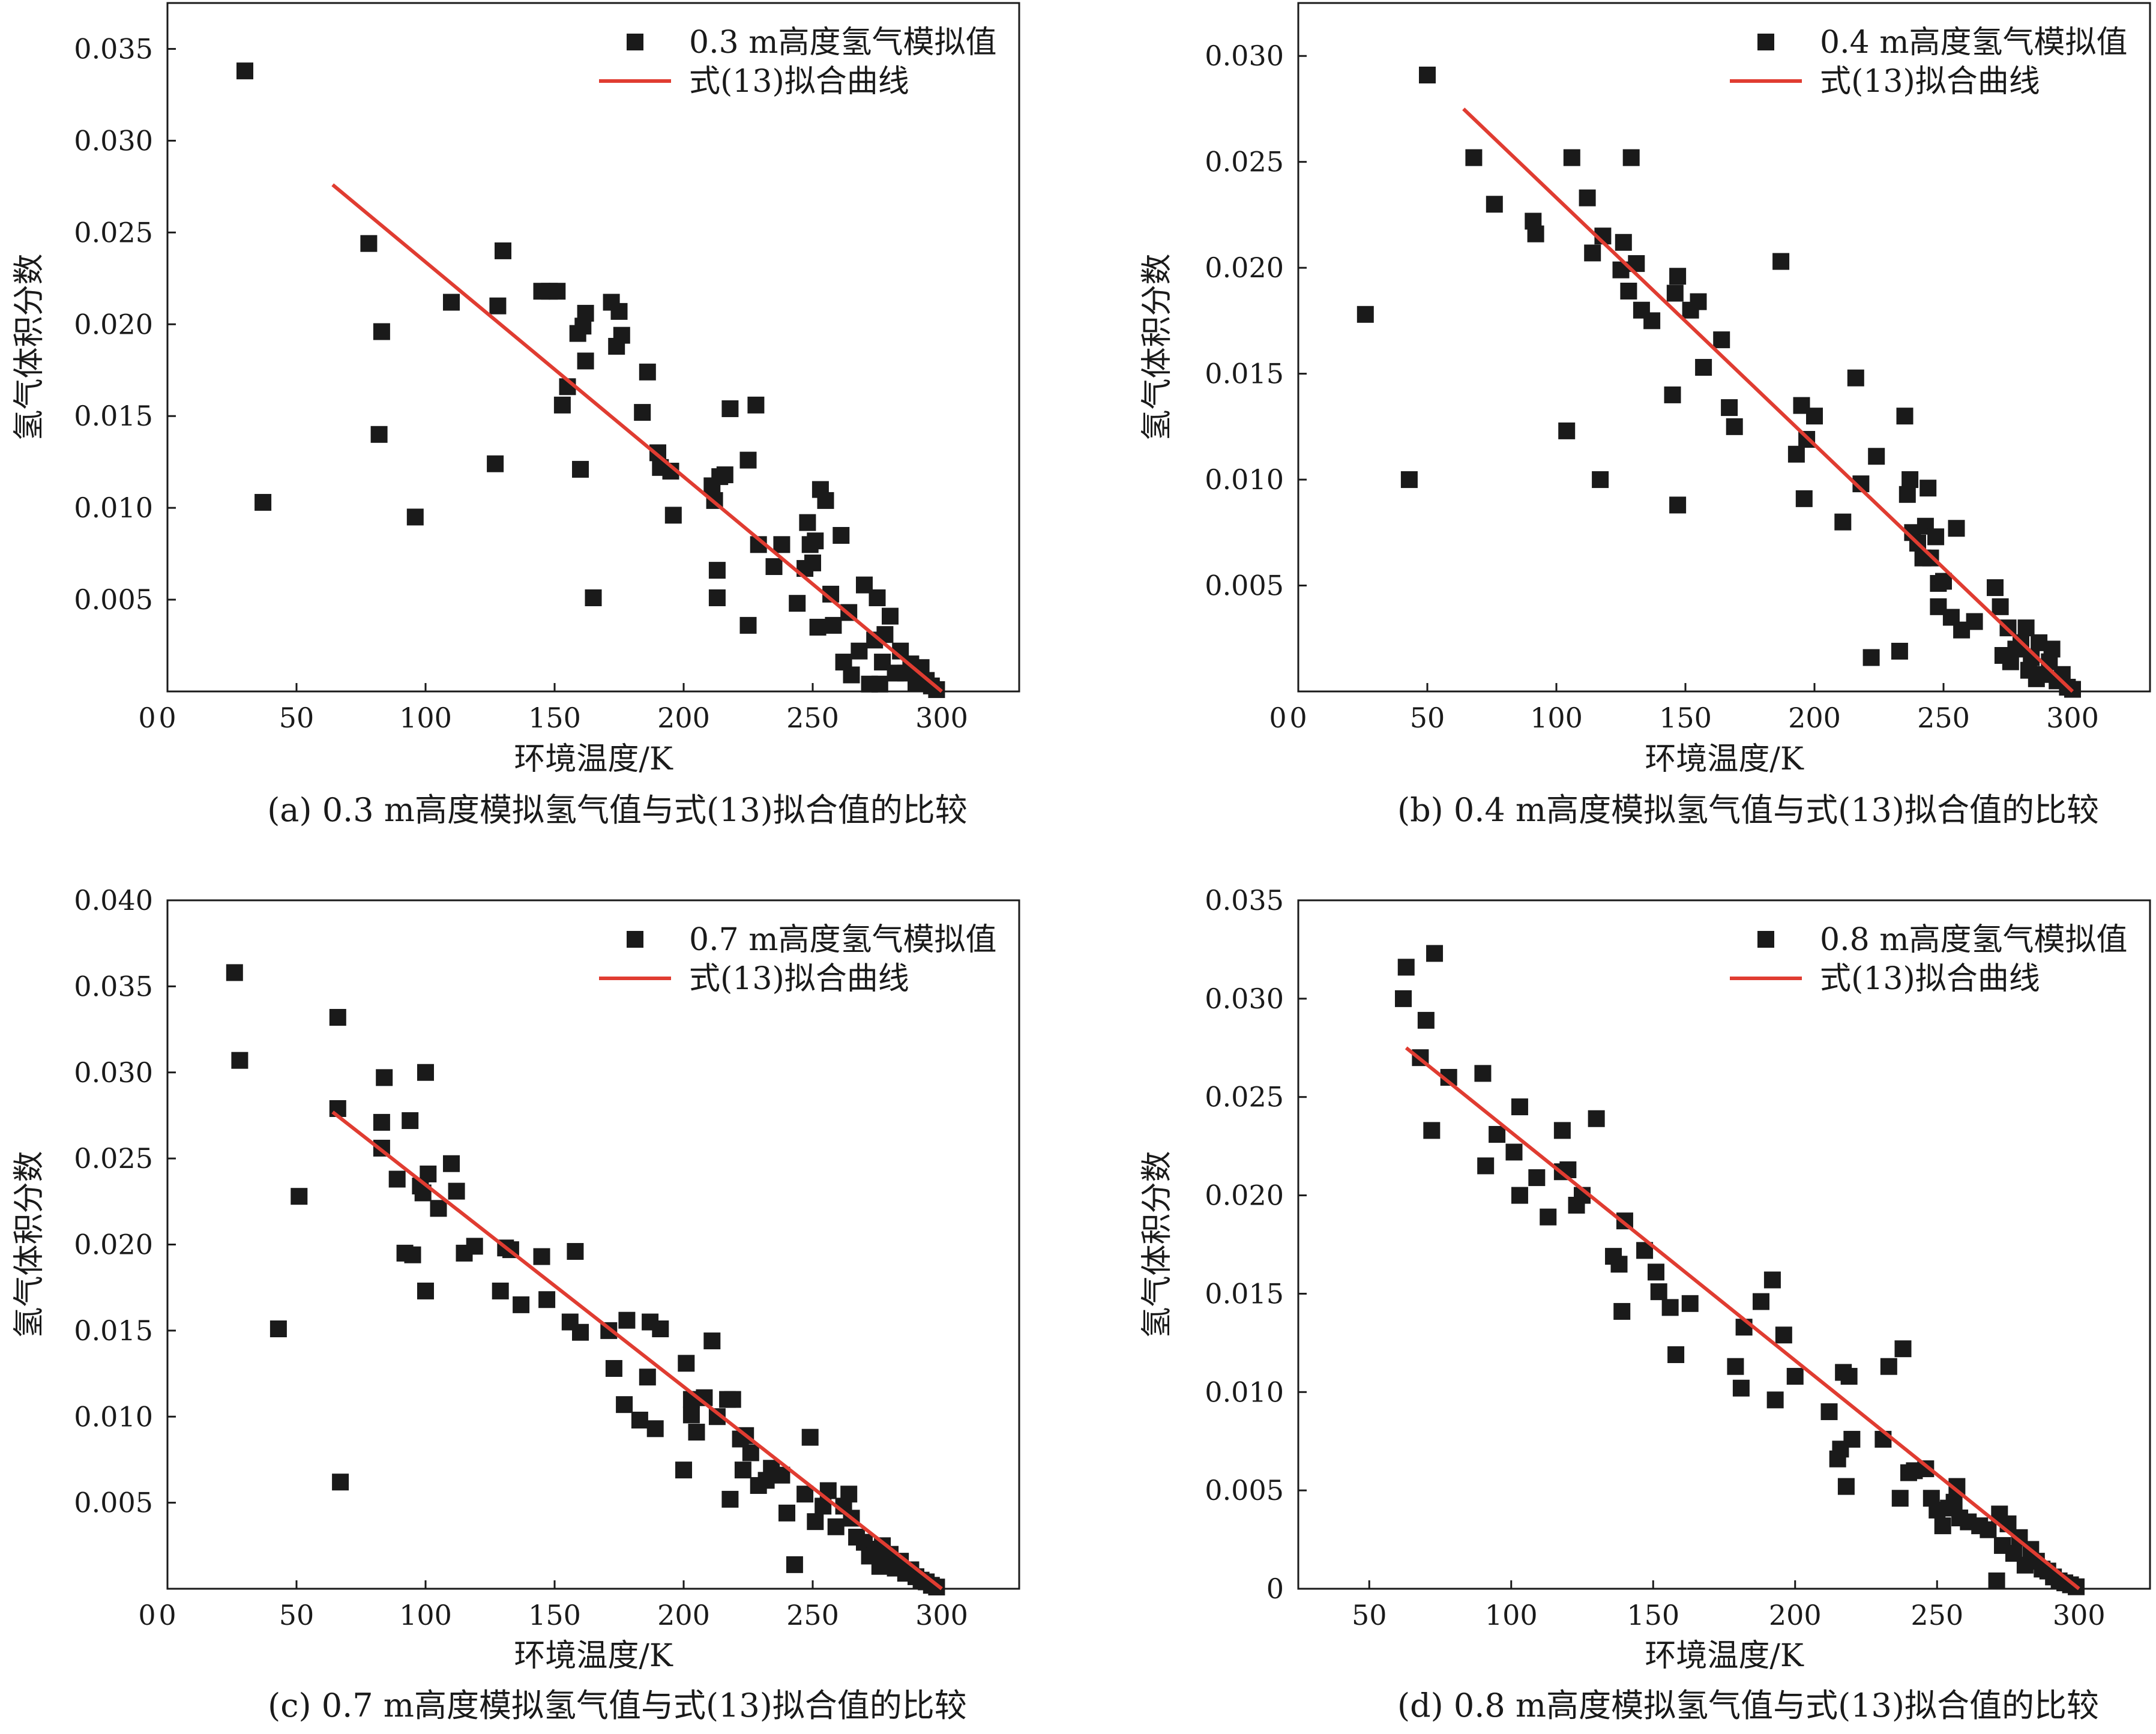 The width and height of the screenshot is (2156, 1734). I want to click on y-tick-label: 0.005, so click(113, 599).